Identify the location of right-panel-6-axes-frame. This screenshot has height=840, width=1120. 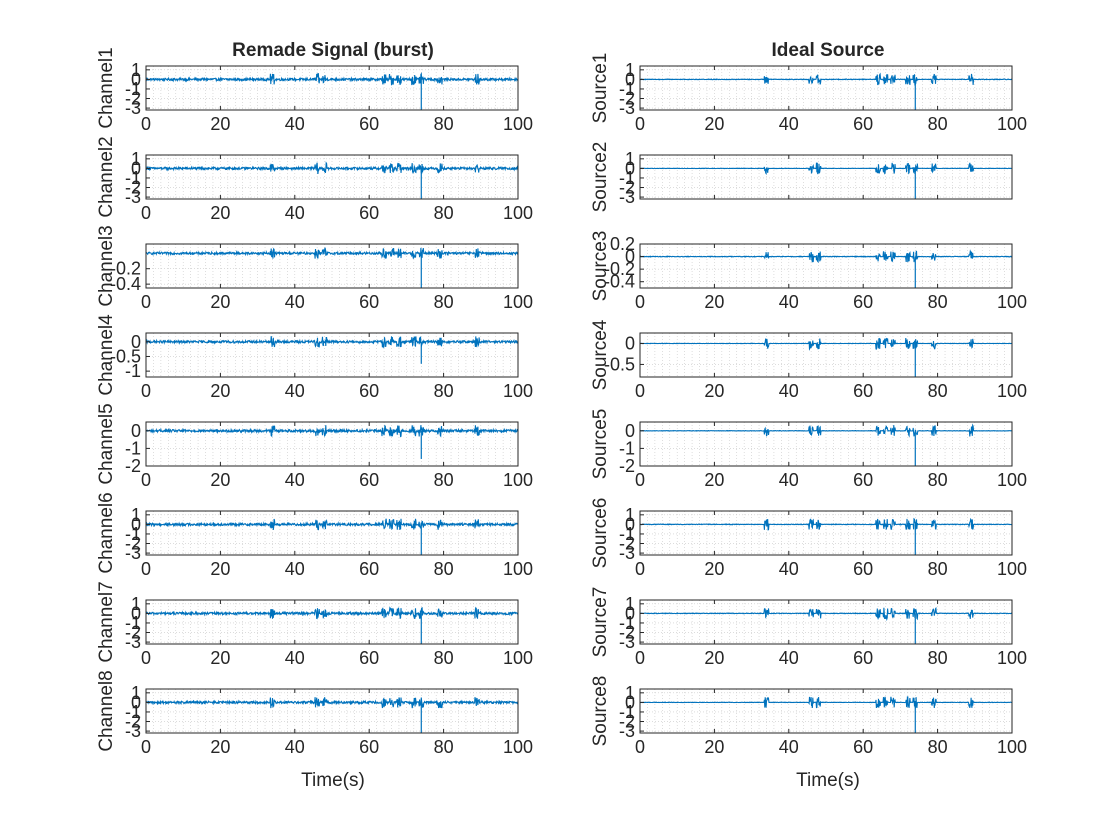
(826, 533).